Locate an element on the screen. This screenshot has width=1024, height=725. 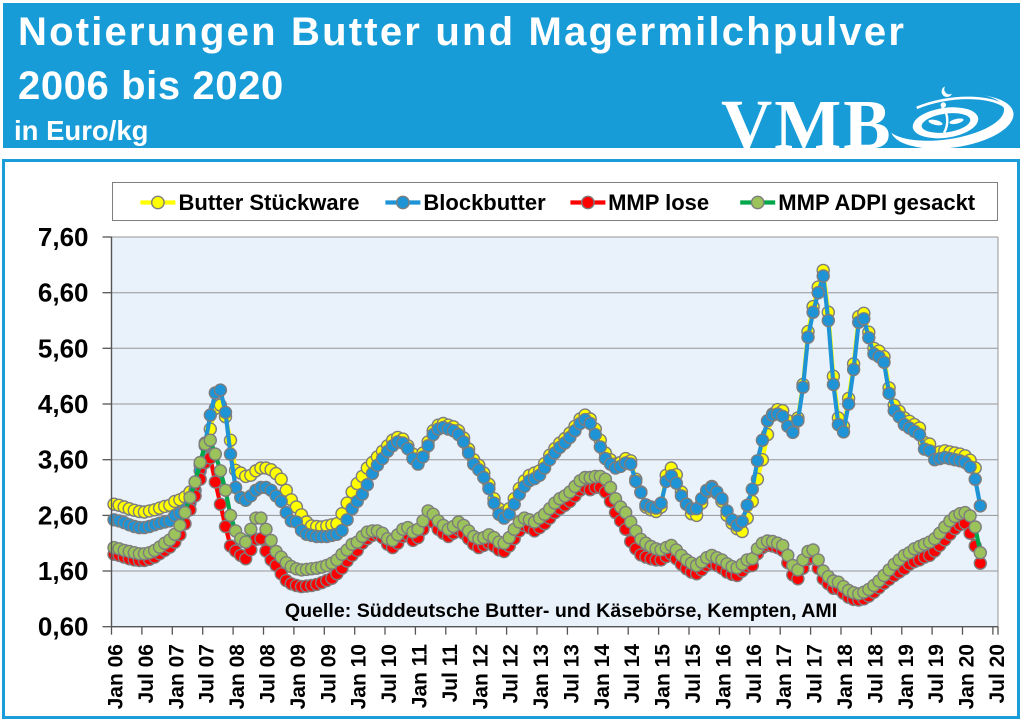
svg-text: Jul 19 is located at coordinates (936, 674).